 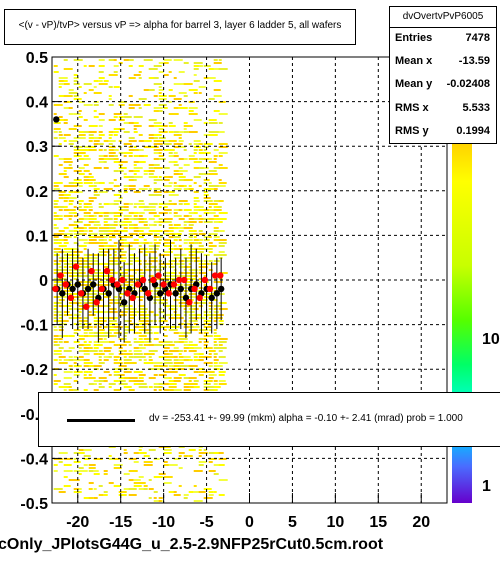 I want to click on y-tick-label: -0.2, so click(x=34, y=370).